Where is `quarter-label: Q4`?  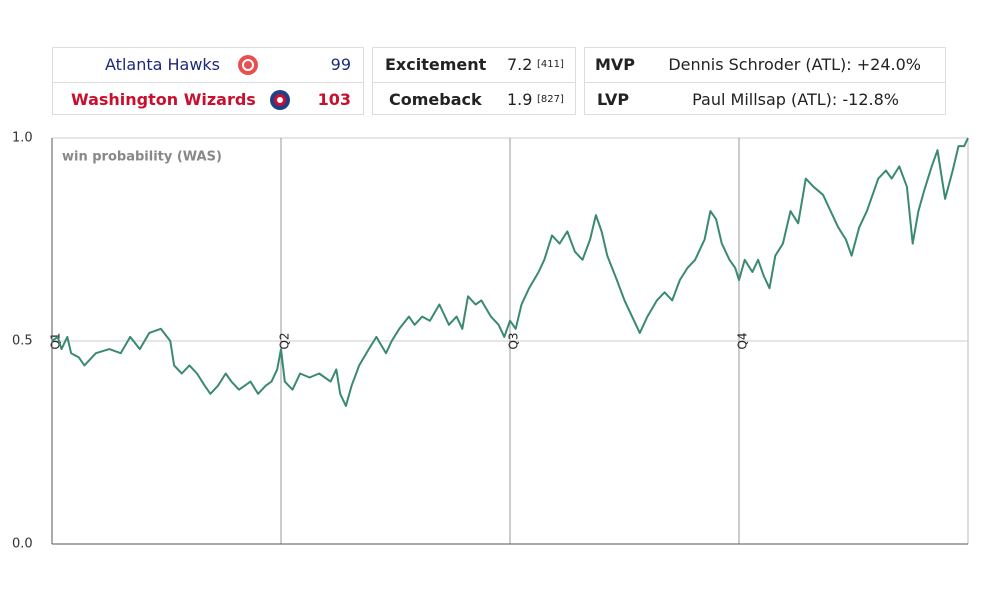
quarter-label: Q4 is located at coordinates (743, 340).